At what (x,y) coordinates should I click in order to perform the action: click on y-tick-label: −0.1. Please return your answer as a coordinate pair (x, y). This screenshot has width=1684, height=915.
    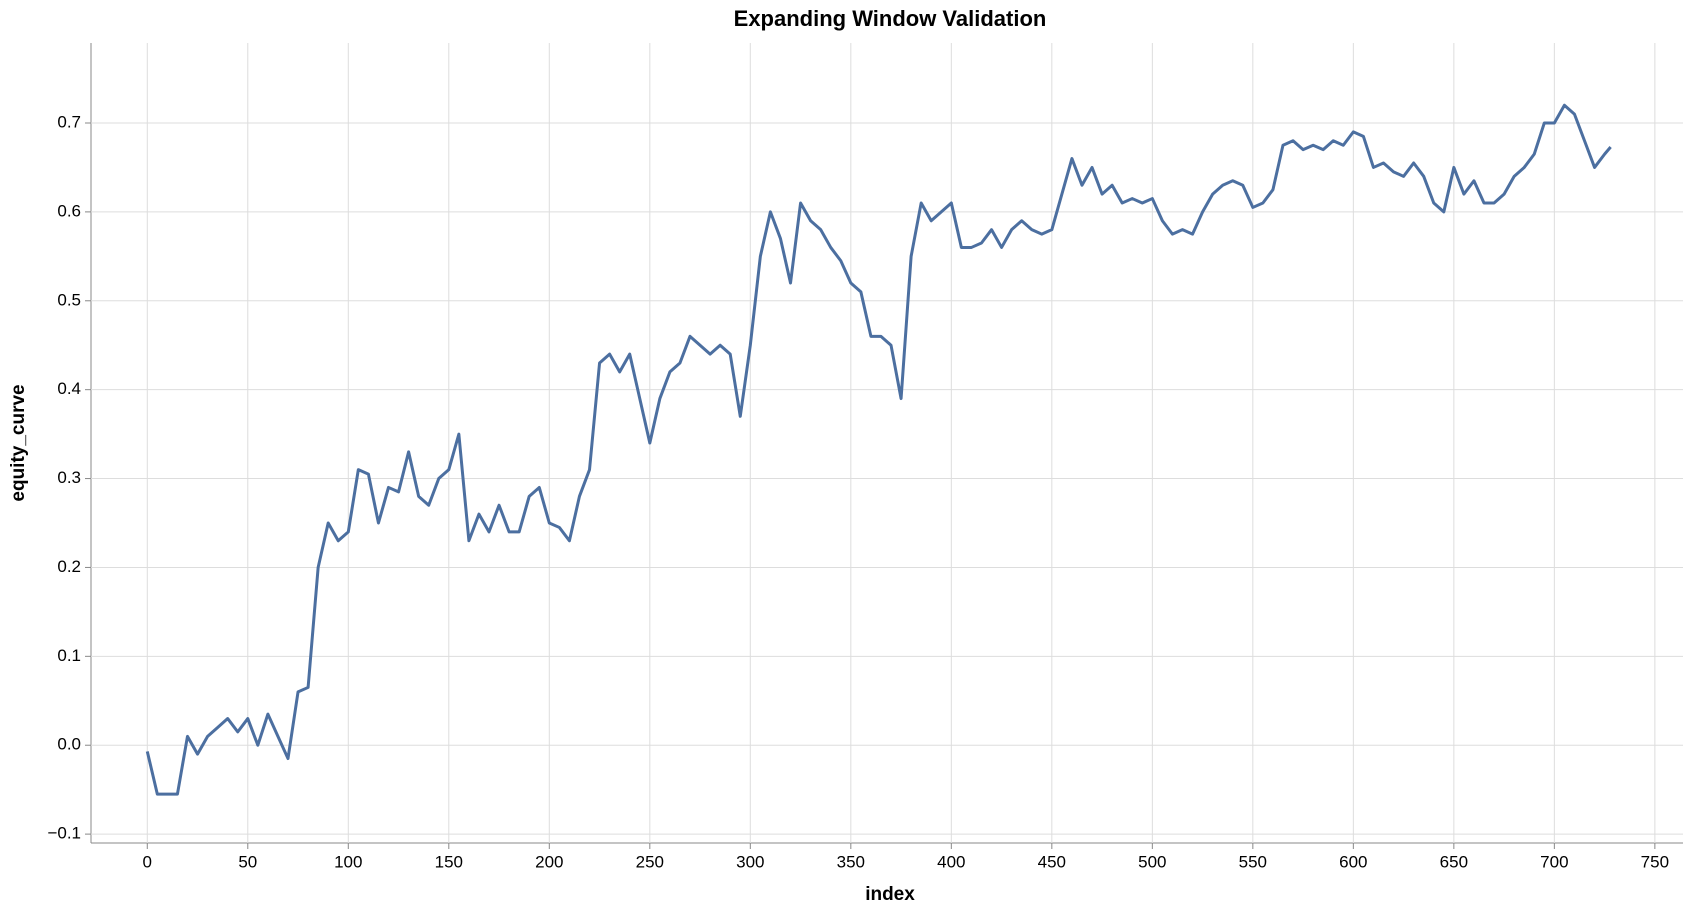
    Looking at the image, I should click on (64, 833).